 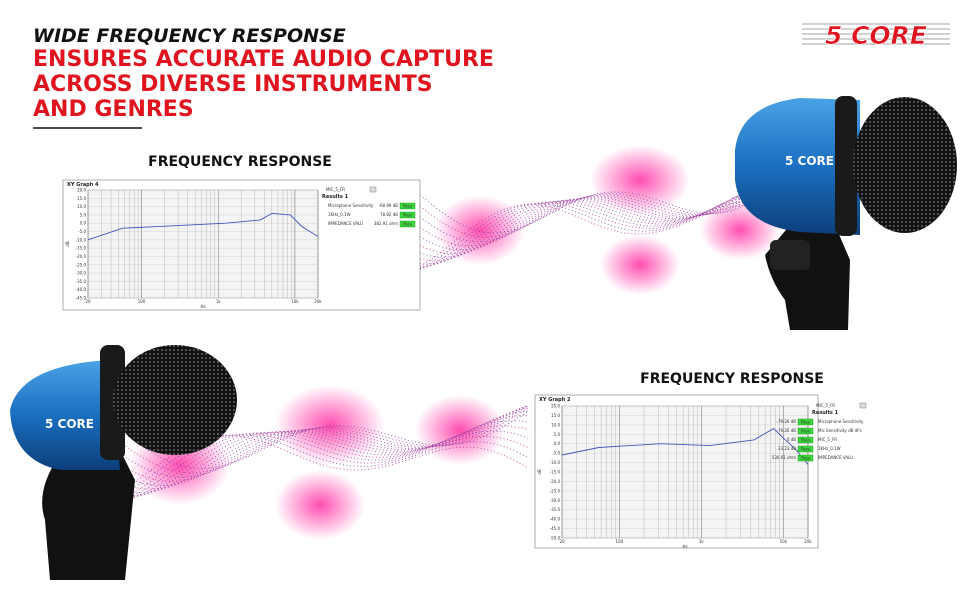 What do you see at coordinates (791, 439) in the screenshot?
I see `result-value: 0 dB` at bounding box center [791, 439].